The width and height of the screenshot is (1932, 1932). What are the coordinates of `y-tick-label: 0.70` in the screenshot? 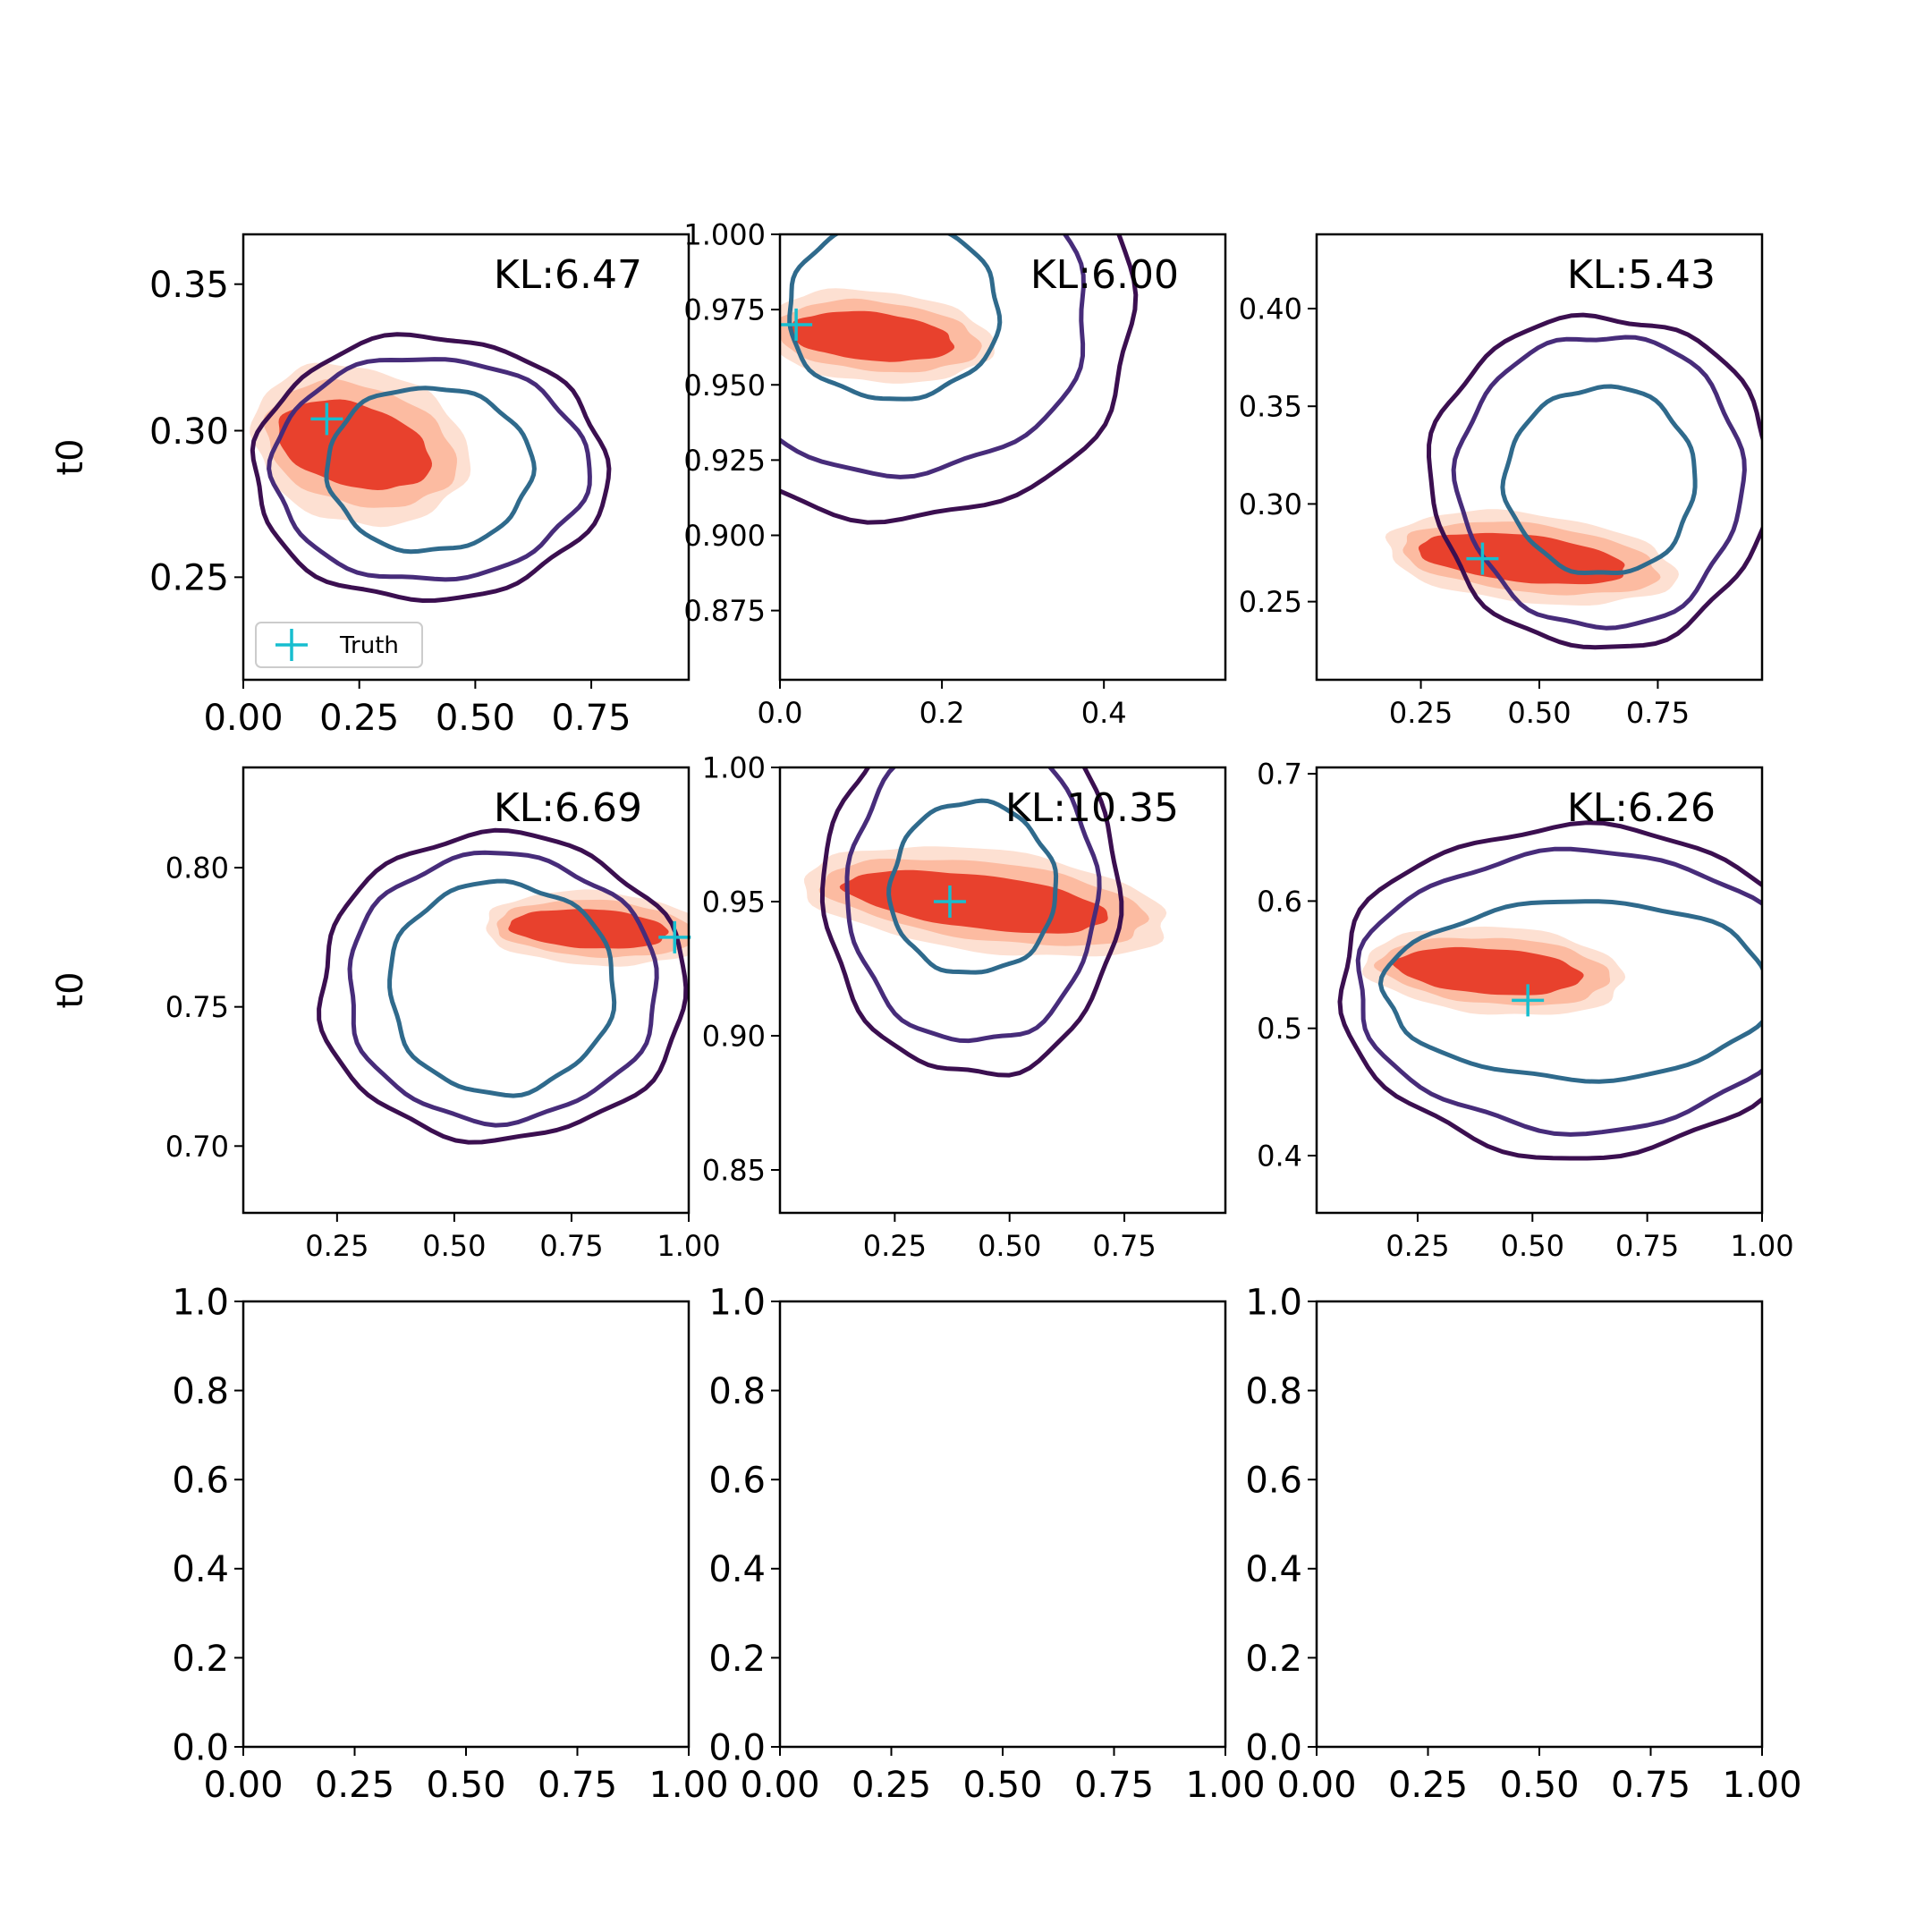 It's located at (197, 1147).